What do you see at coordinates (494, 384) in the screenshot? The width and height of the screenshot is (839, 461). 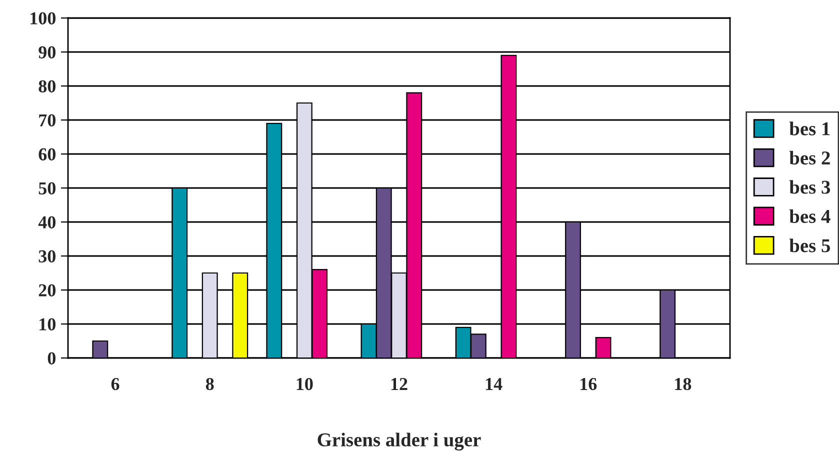 I see `x-tick-label: 14` at bounding box center [494, 384].